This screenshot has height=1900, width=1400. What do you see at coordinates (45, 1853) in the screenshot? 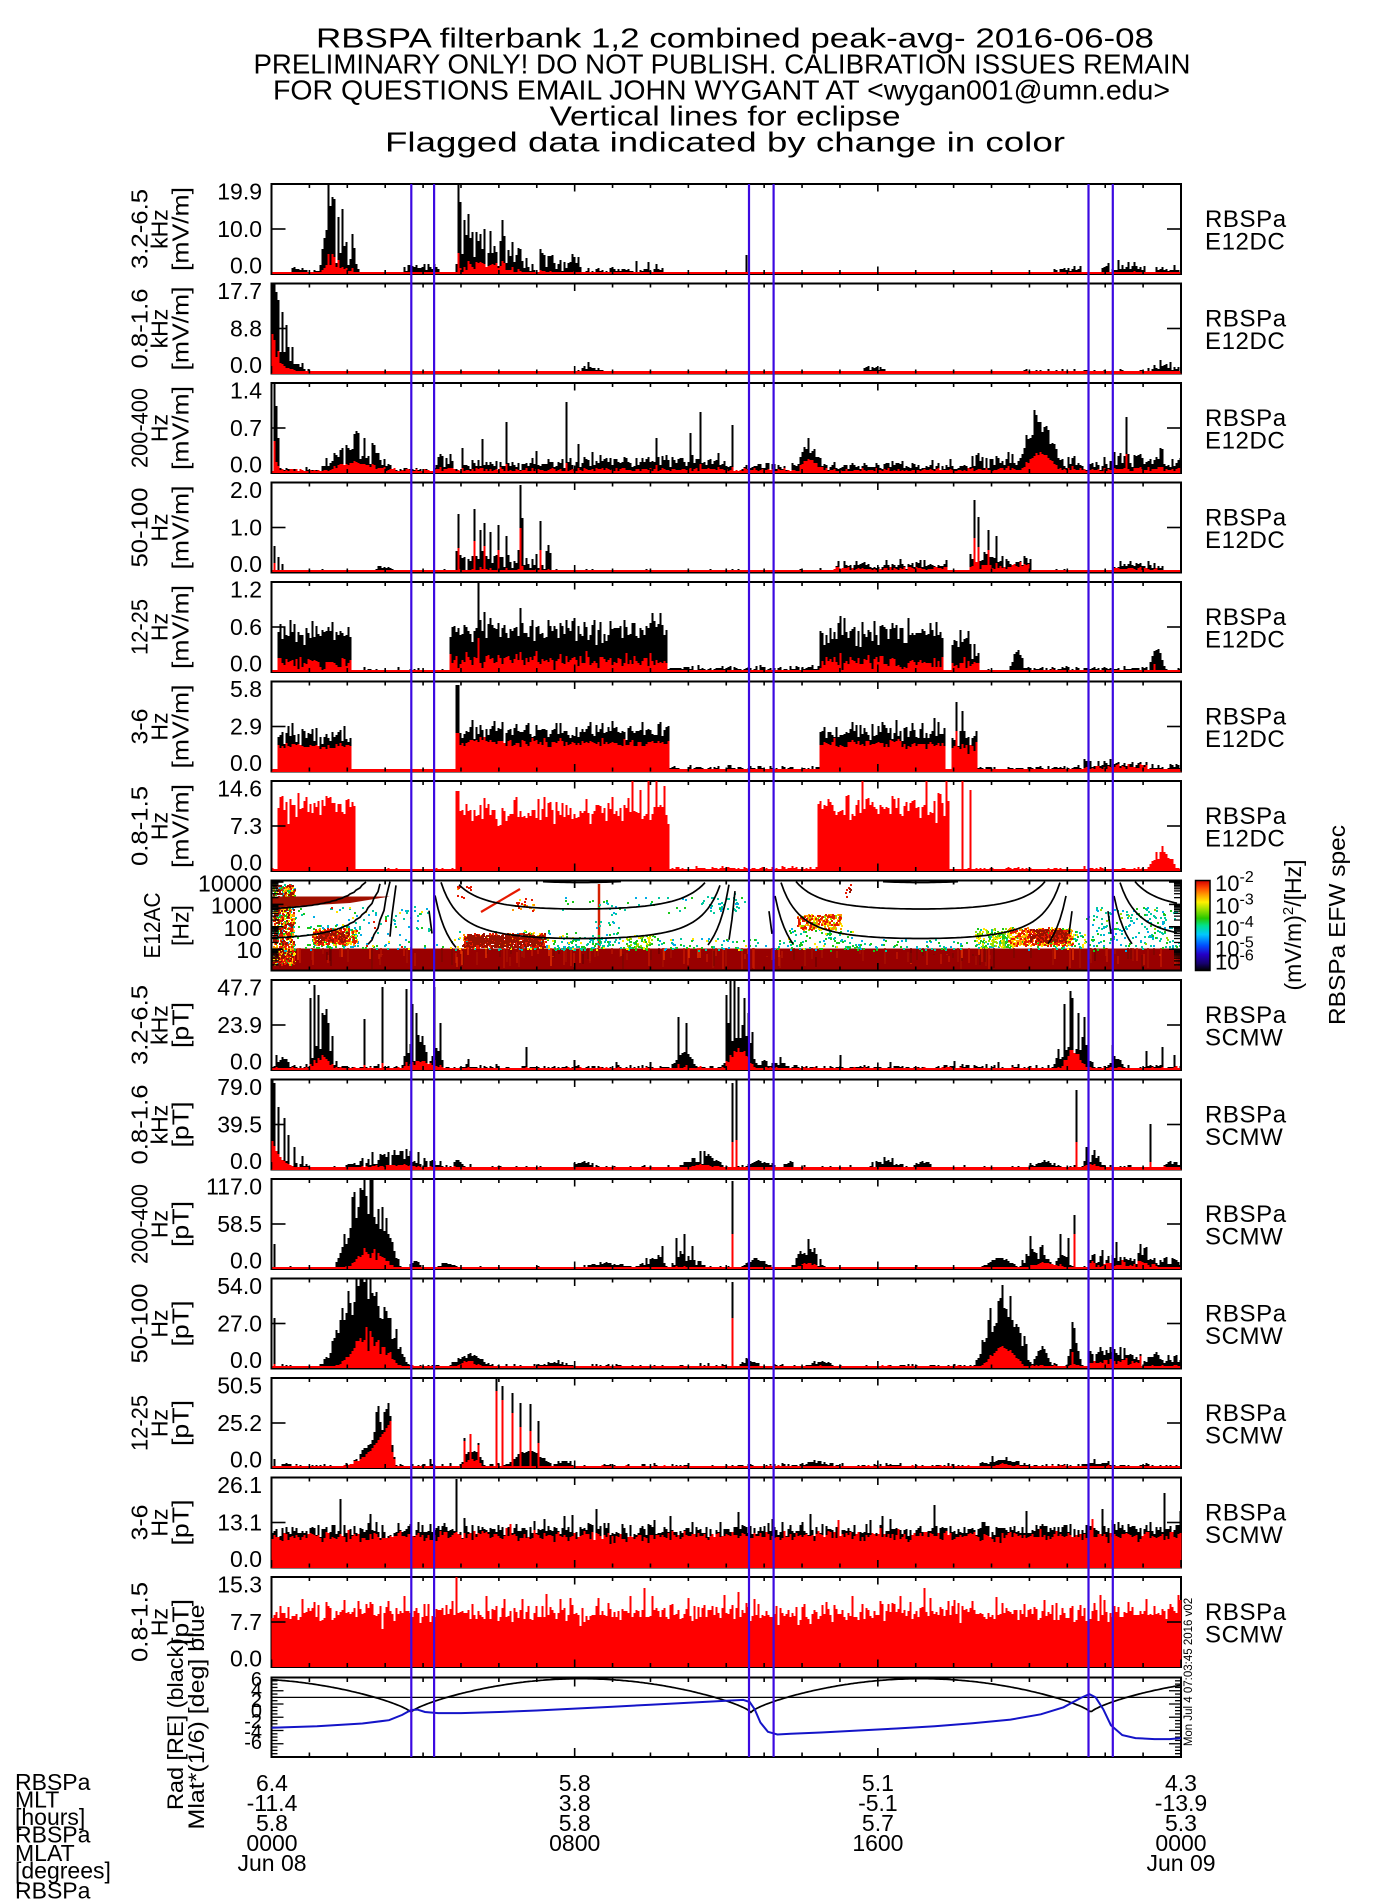
I see `svg-text: MLAT` at bounding box center [45, 1853].